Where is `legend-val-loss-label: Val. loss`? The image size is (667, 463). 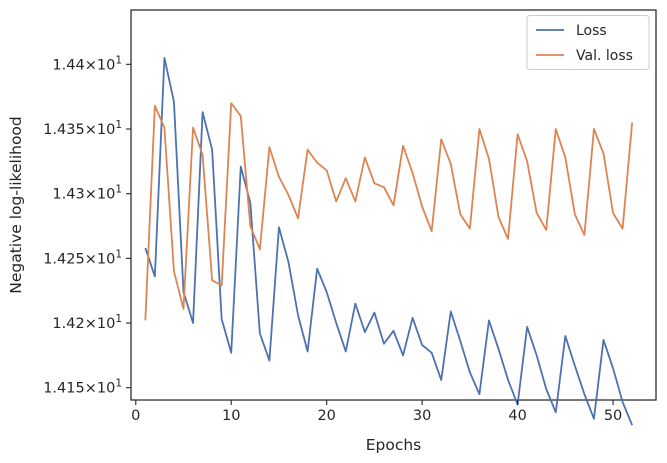 legend-val-loss-label: Val. loss is located at coordinates (604, 56).